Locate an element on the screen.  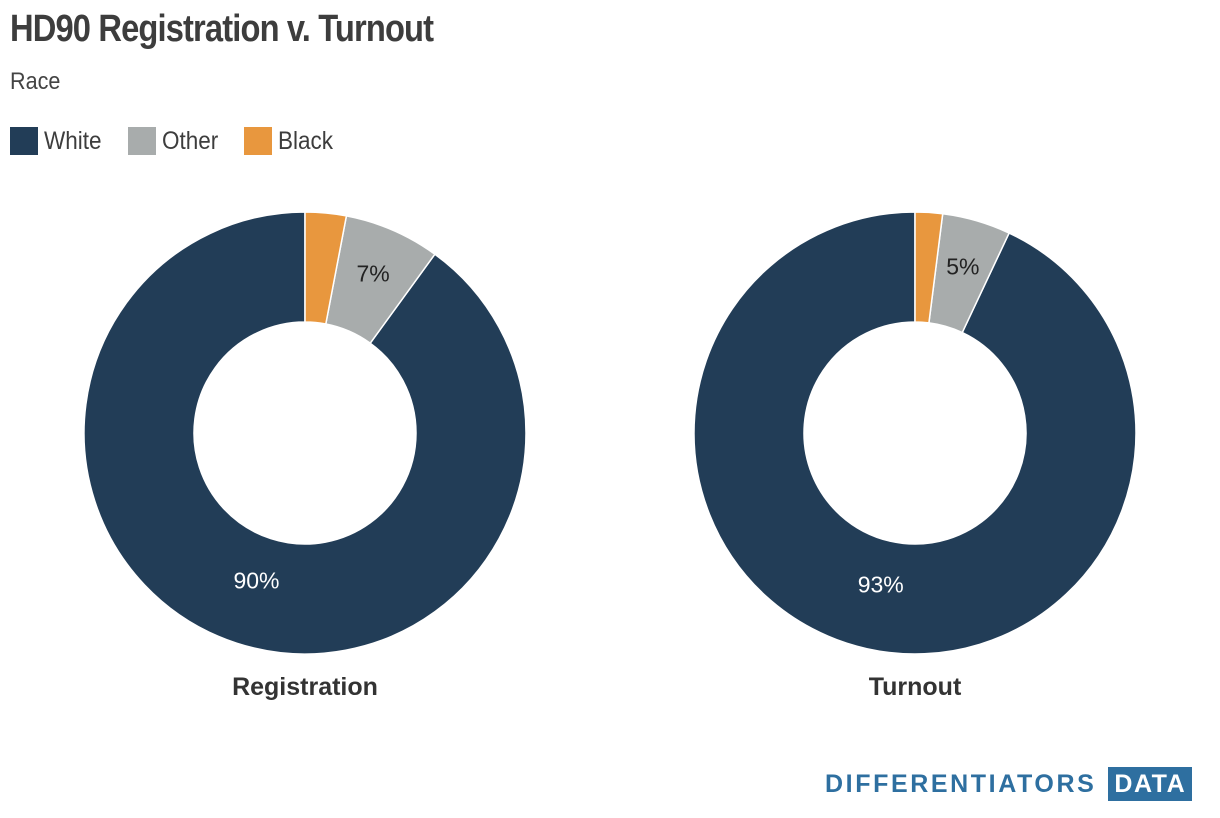
registration-slice-other is located at coordinates (380, 280).